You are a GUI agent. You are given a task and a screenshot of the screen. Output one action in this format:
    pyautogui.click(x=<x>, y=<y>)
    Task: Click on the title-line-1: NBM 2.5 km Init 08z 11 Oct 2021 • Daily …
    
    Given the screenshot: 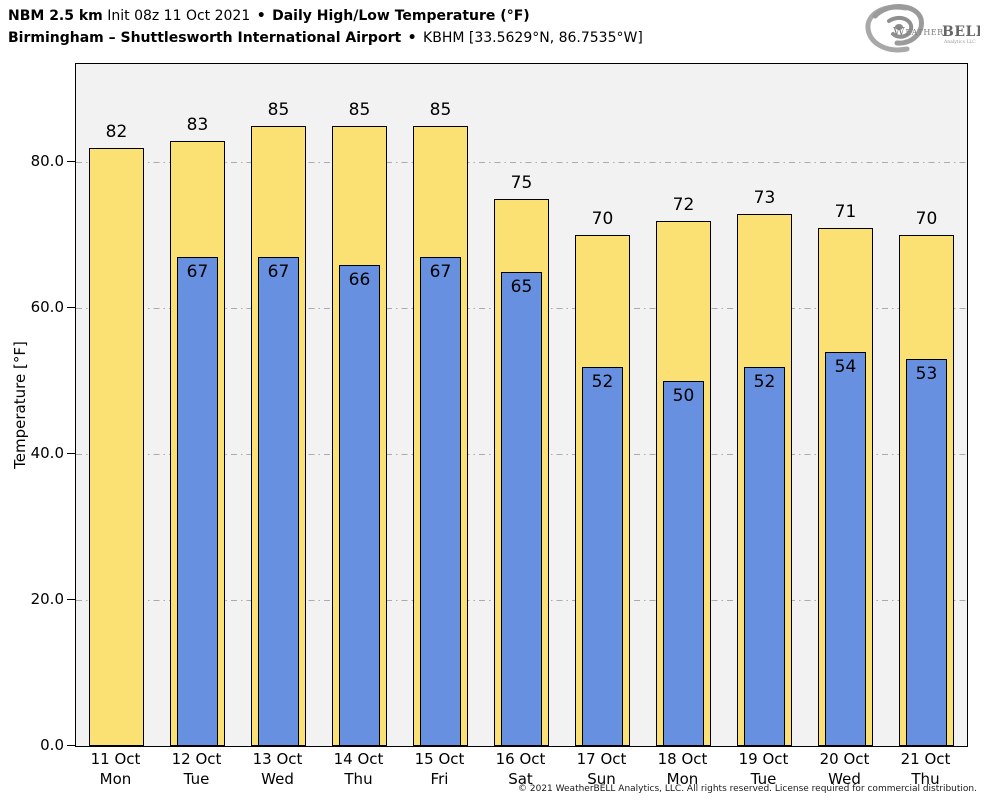 What is the action you would take?
    pyautogui.click(x=325, y=16)
    